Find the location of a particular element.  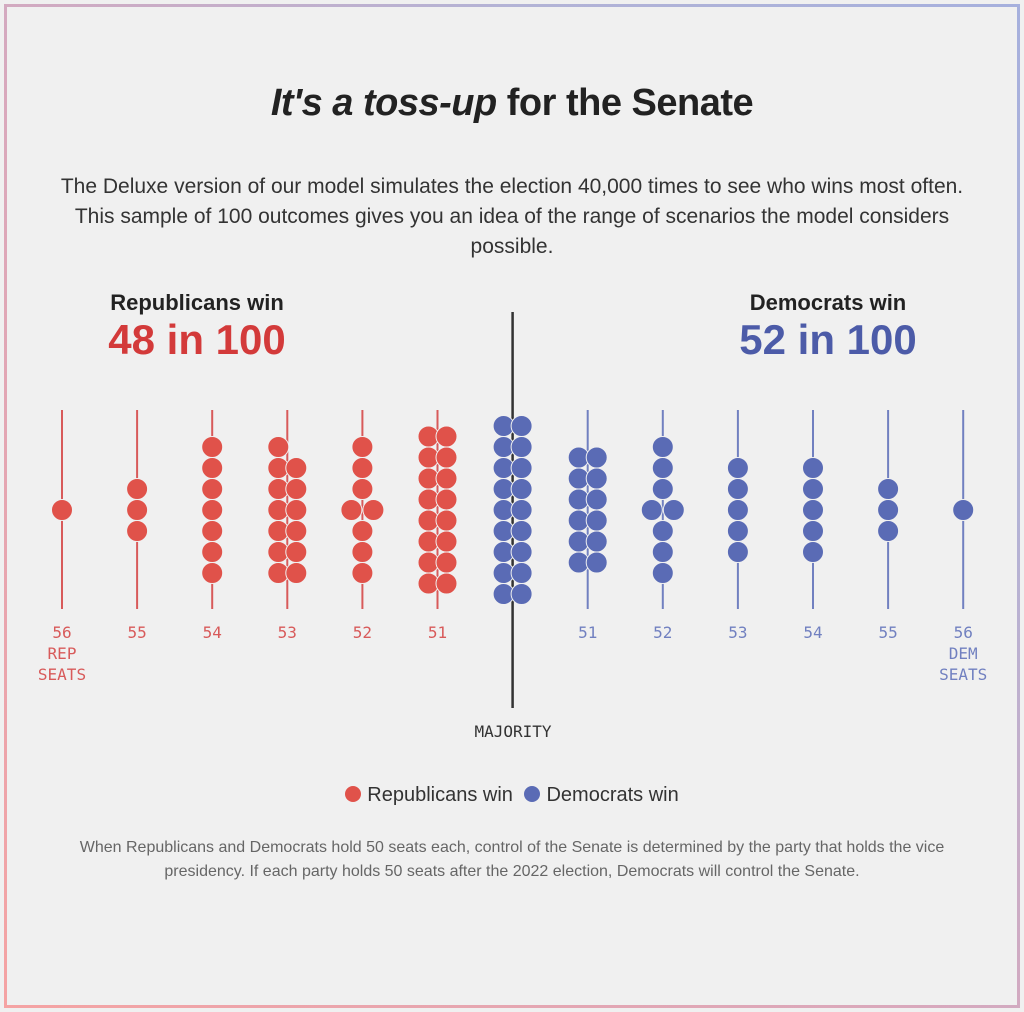

tick-label-rep-56: REP is located at coordinates (62, 653).